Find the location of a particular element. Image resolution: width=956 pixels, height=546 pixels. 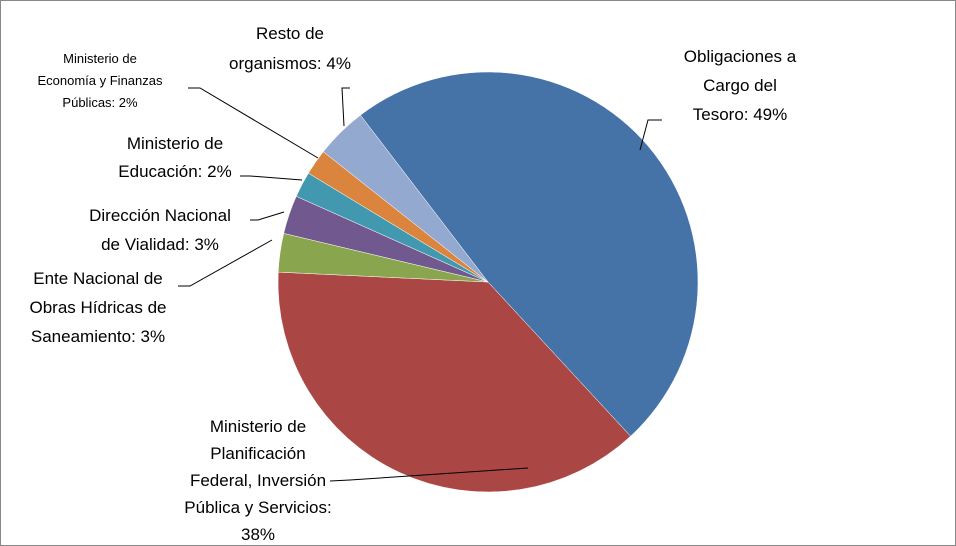

data-label: Resto de organismos: 4% is located at coordinates (290, 48).